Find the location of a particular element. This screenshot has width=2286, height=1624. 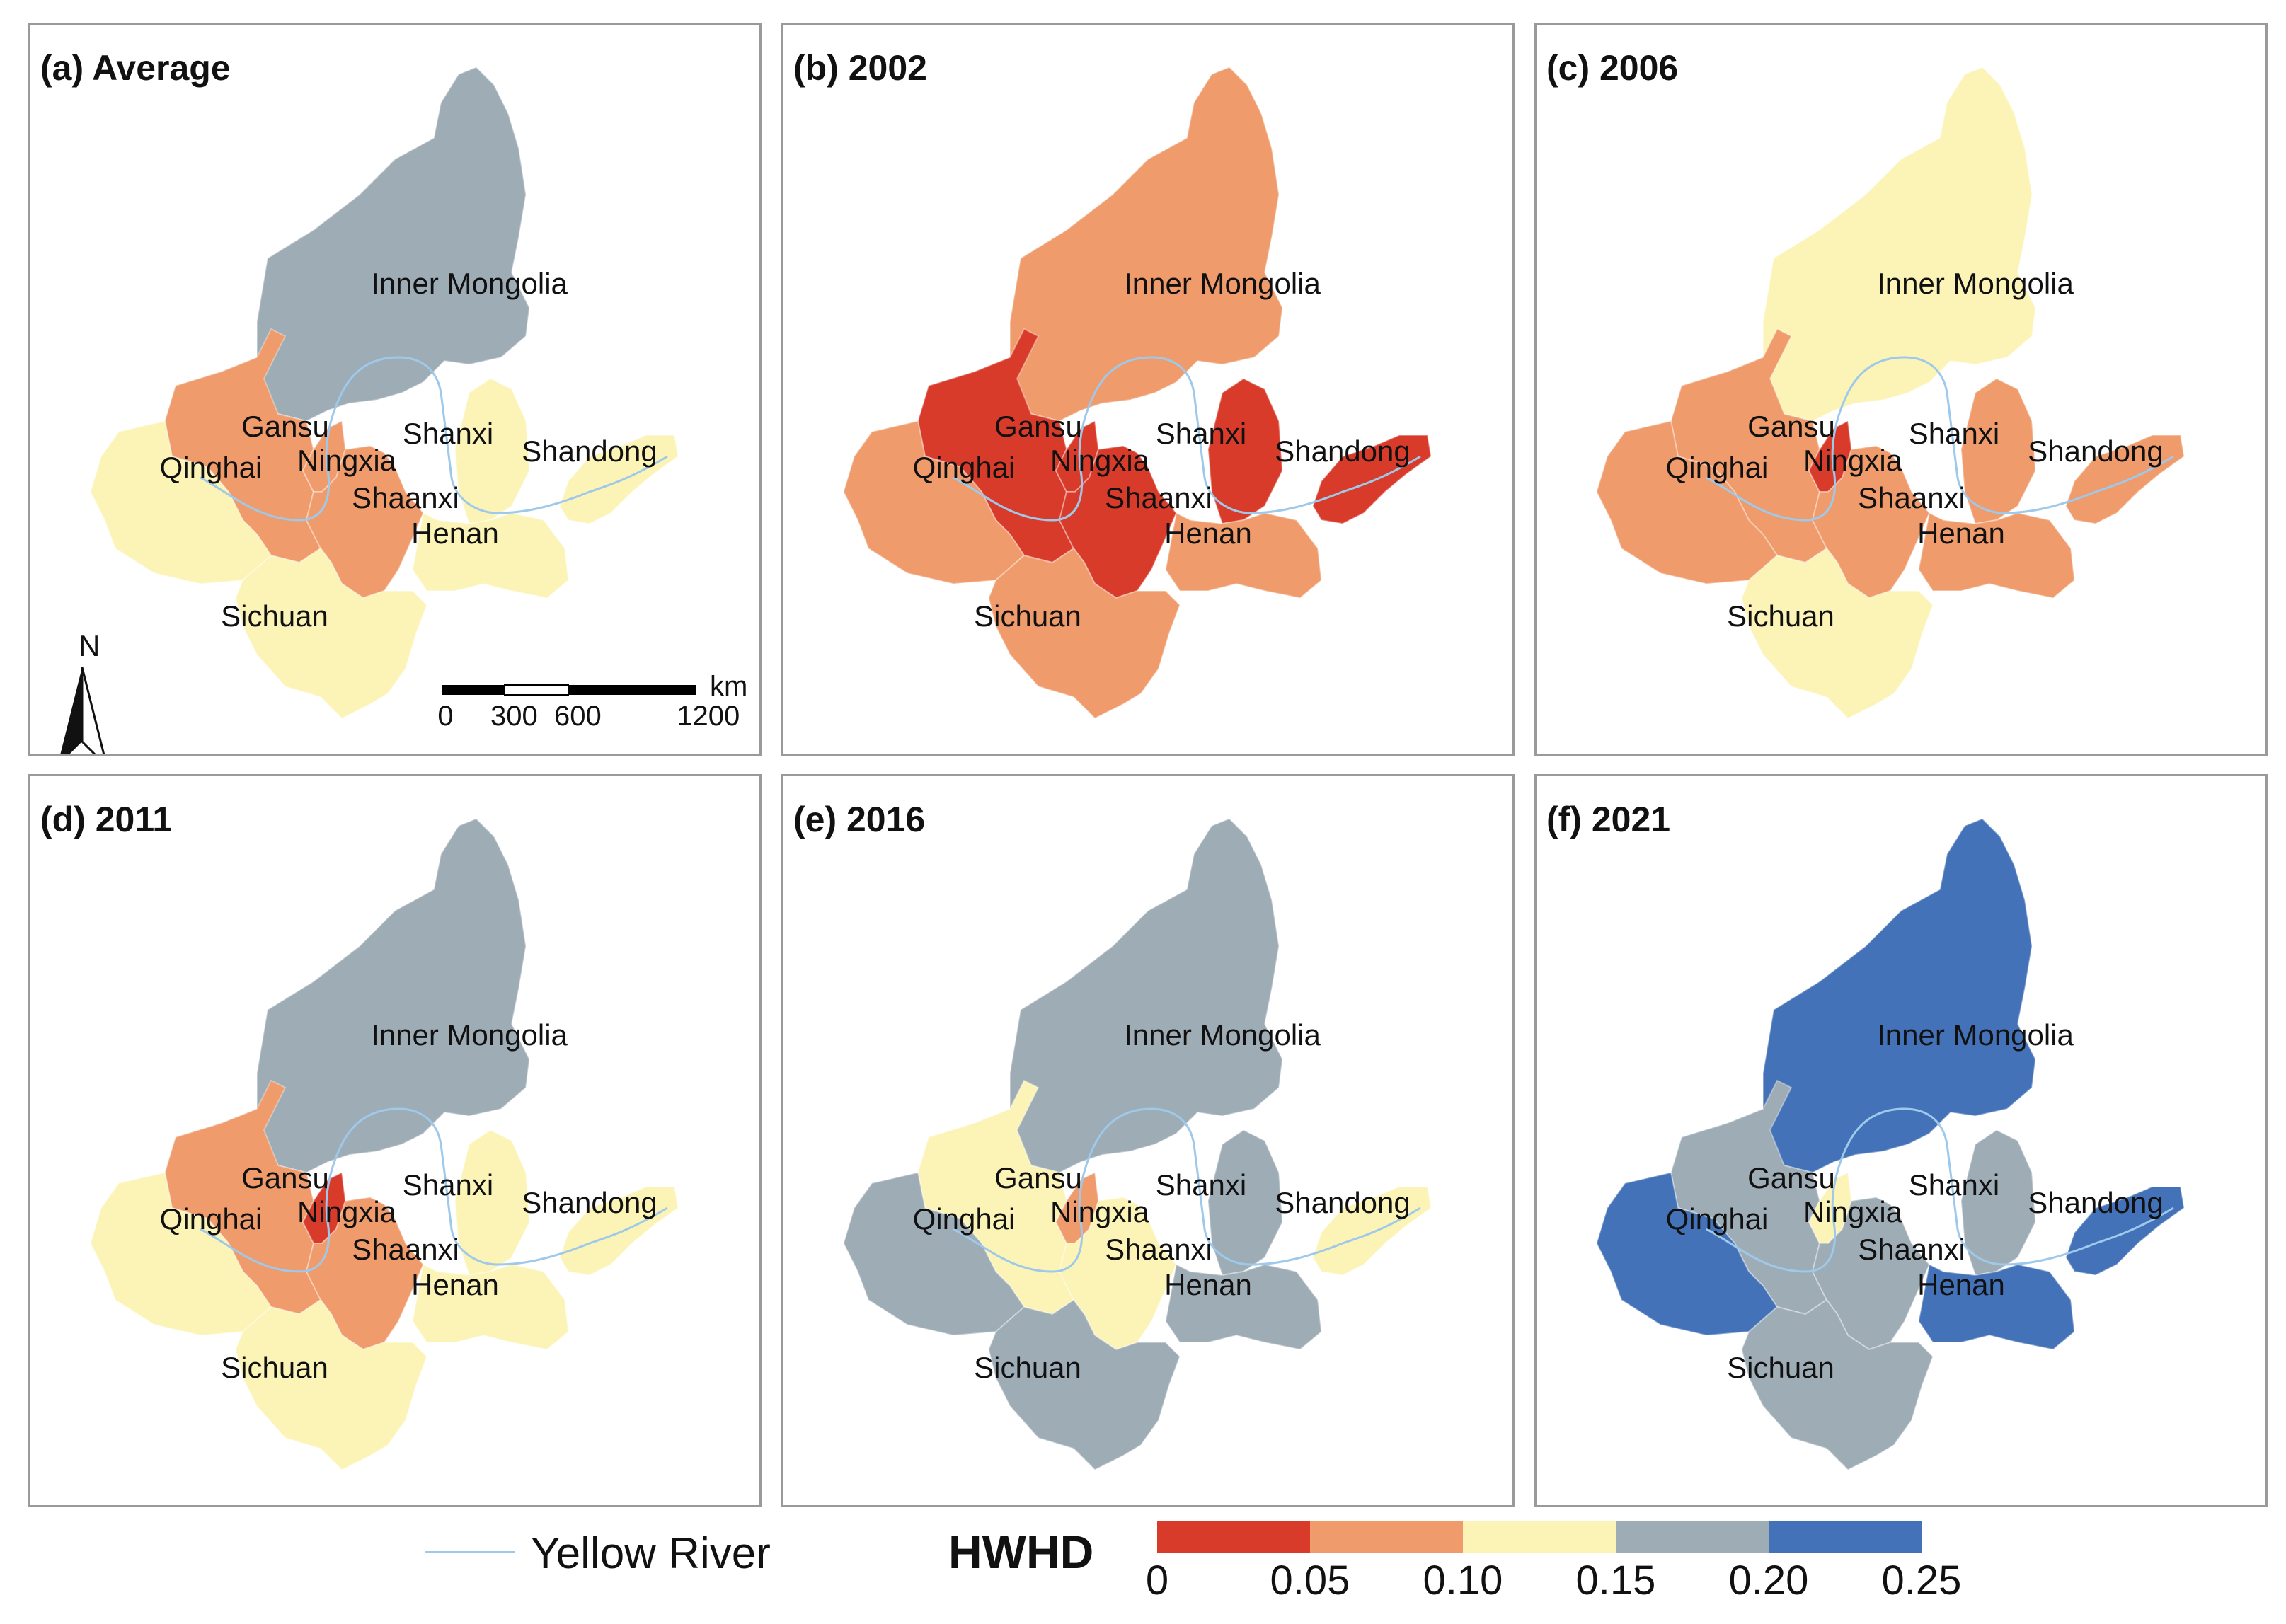

scale-tick: 1200 is located at coordinates (708, 716).